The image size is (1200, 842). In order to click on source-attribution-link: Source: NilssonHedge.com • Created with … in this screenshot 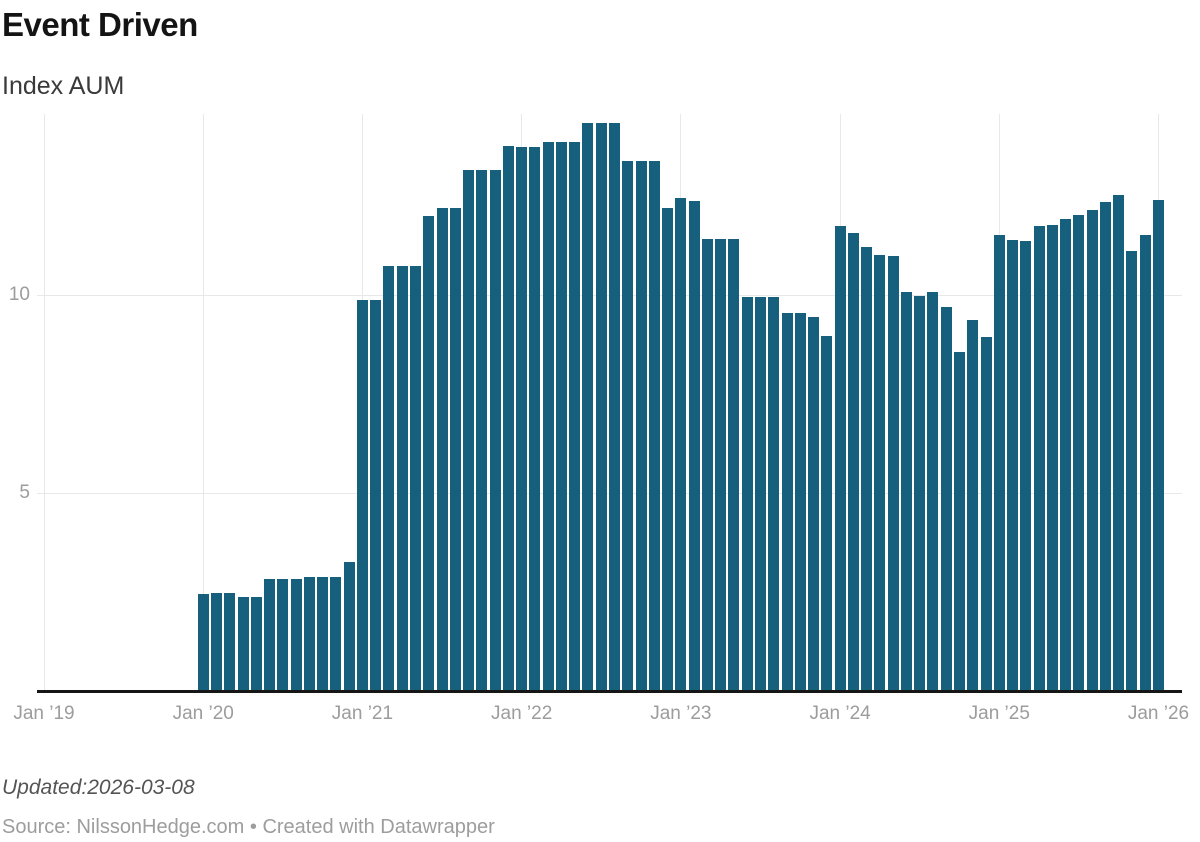, I will do `click(248, 827)`.